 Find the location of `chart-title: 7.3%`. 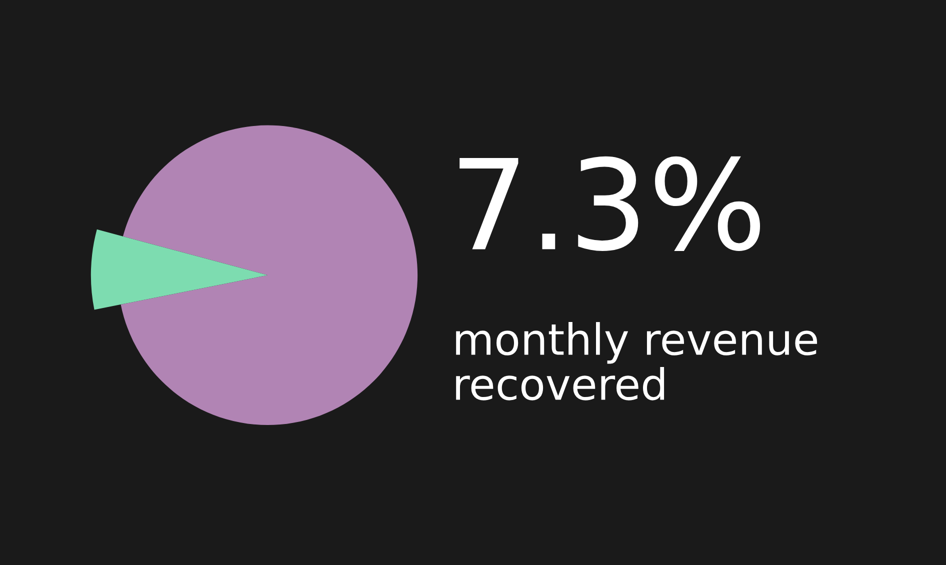

chart-title: 7.3% is located at coordinates (610, 203).